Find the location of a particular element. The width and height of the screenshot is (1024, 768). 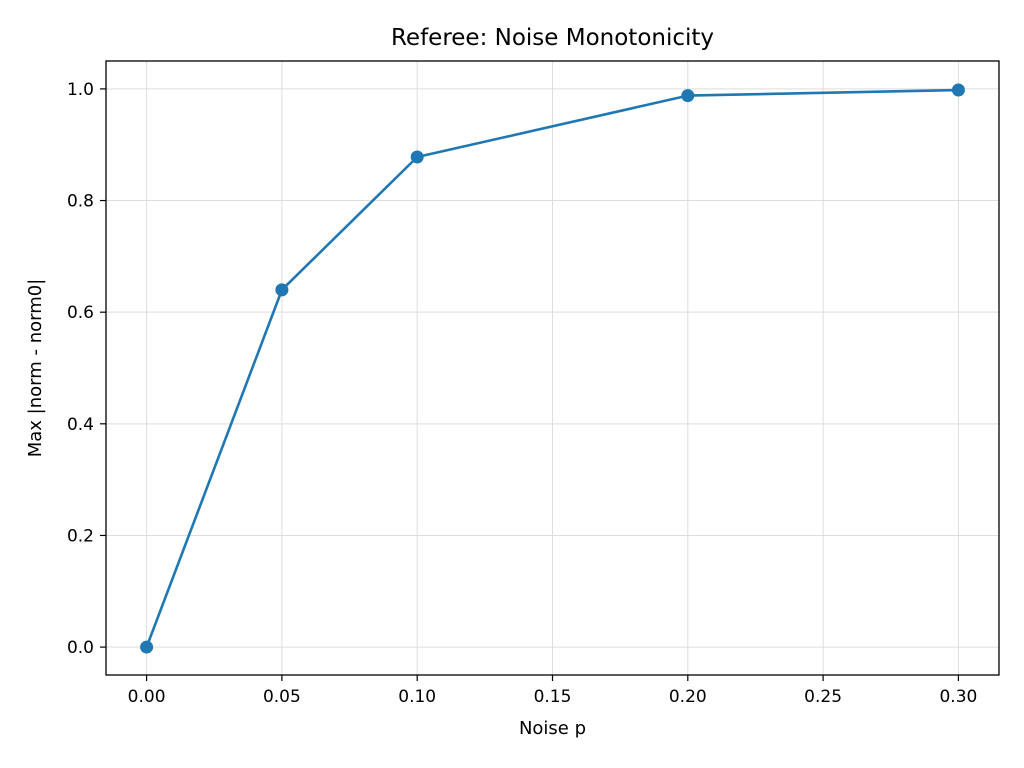

y-tick-label: 0.8 is located at coordinates (80, 202).